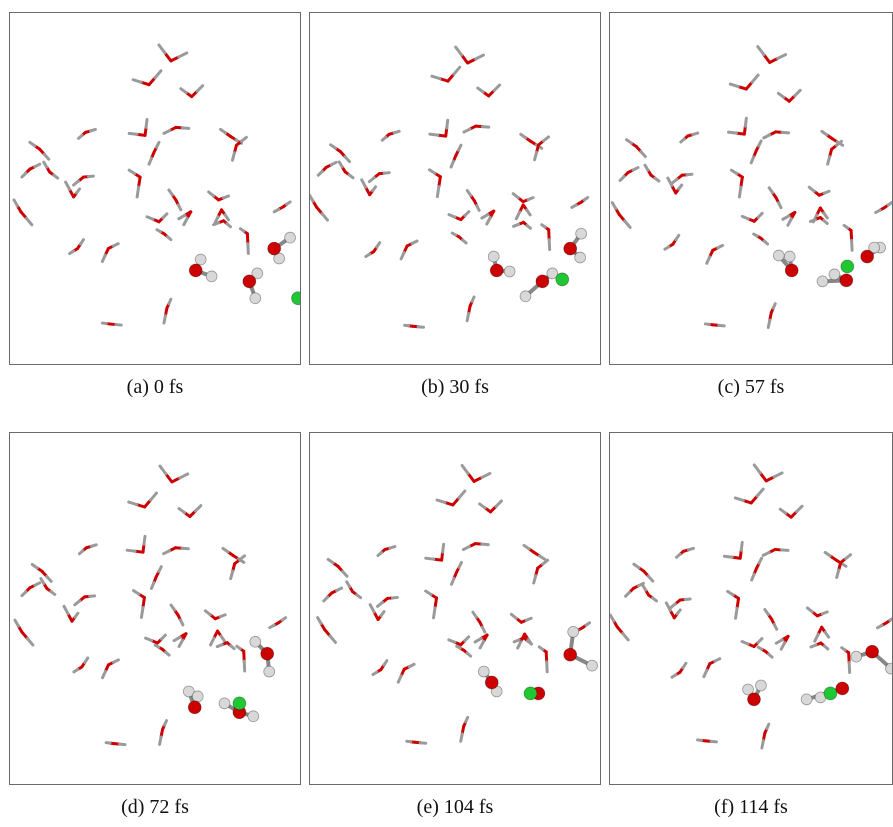 Image resolution: width=893 pixels, height=827 pixels. I want to click on panel-caption-d: (d) 72 fs, so click(155, 807).